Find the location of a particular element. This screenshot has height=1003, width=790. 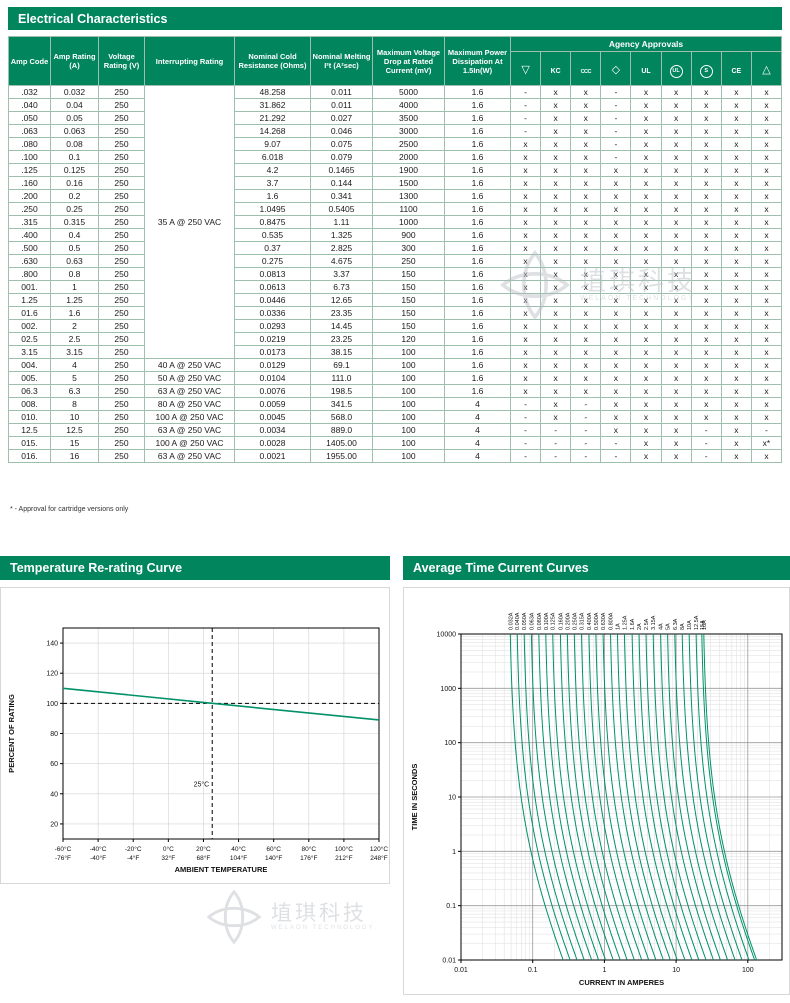

x-tick-label-c: -40°C is located at coordinates (98, 849).